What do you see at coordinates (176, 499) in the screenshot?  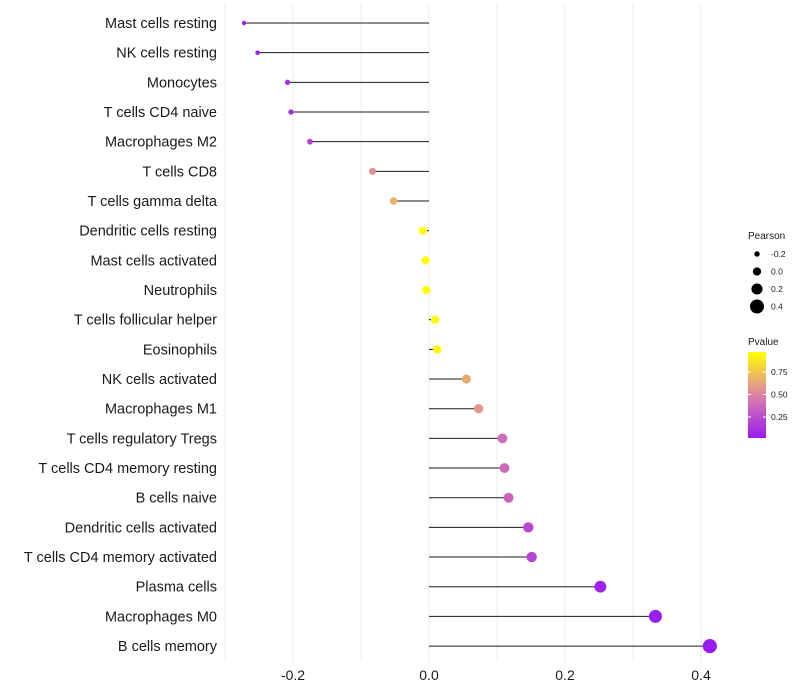 I see `y-axis-label: B cells naive` at bounding box center [176, 499].